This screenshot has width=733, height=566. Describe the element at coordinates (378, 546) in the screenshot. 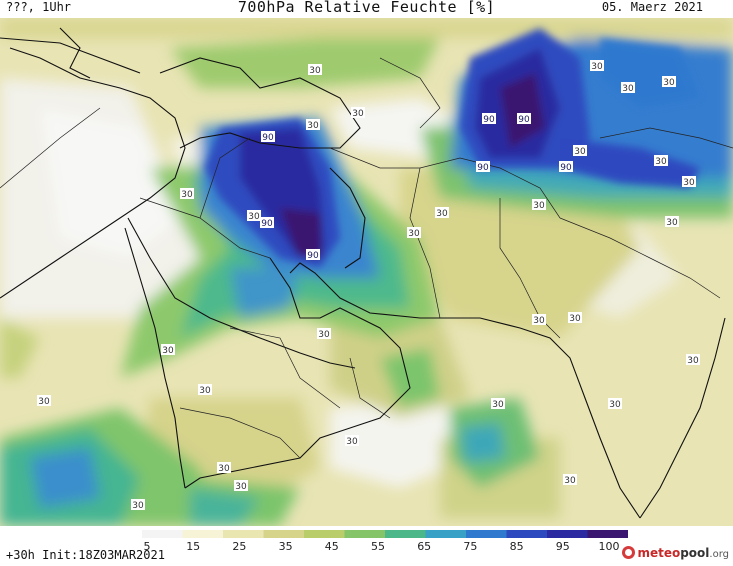

I see `colorbar-tick-label: 55` at that location.